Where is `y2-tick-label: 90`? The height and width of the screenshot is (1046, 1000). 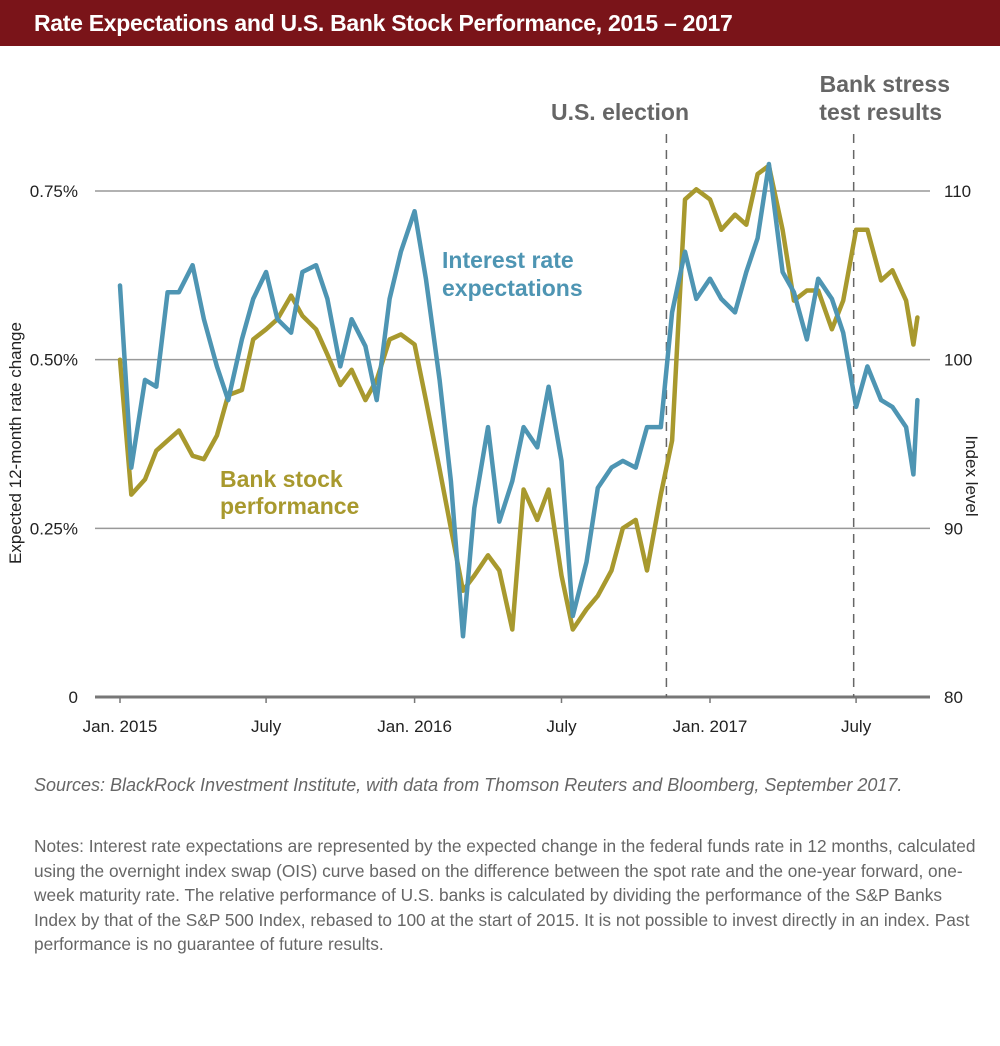 y2-tick-label: 90 is located at coordinates (953, 528).